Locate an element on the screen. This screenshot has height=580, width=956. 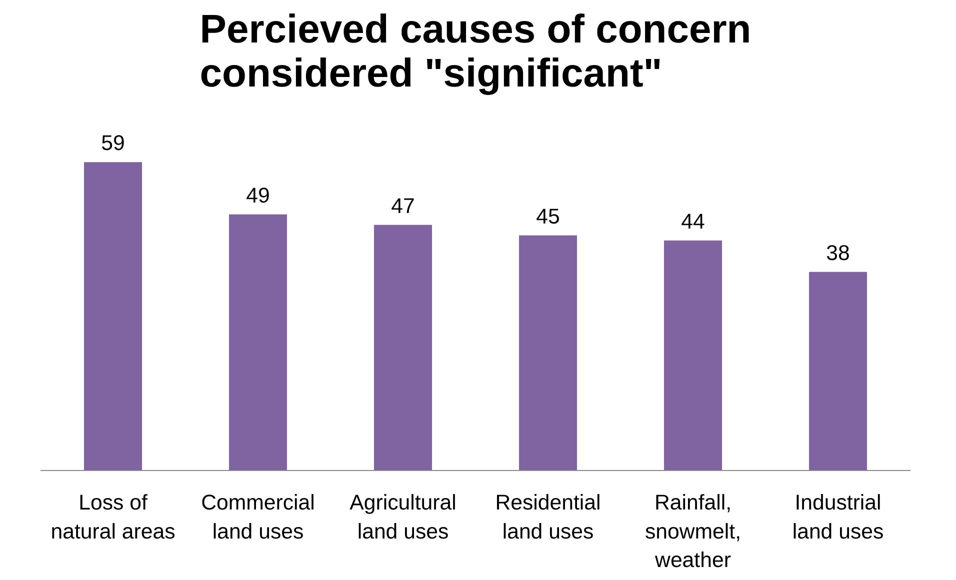
x-tick-label: Loss of natural areas is located at coordinates (113, 517).